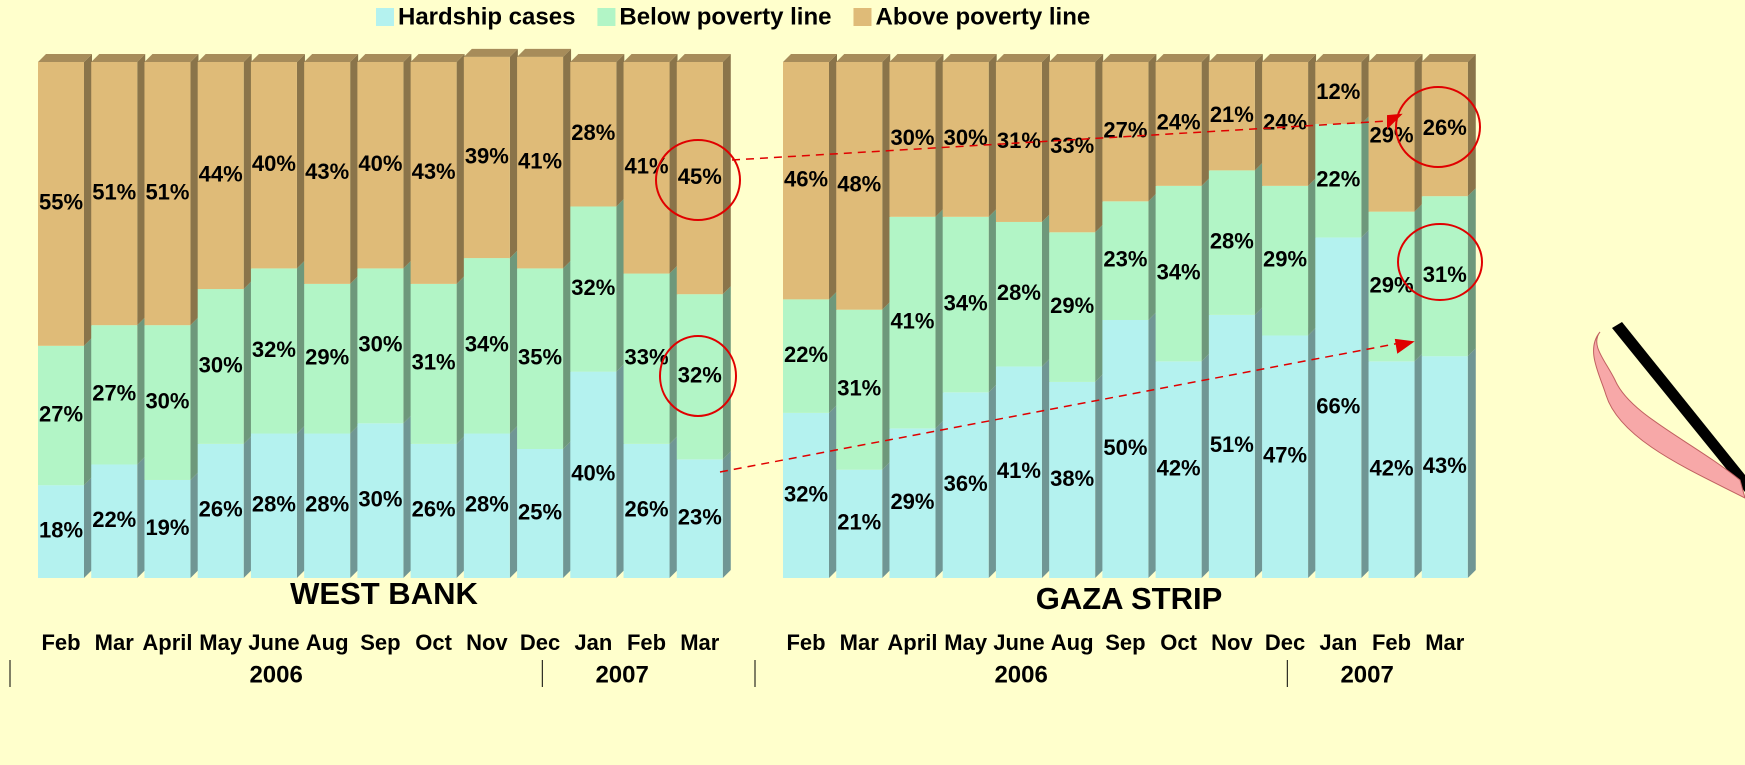  Describe the element at coordinates (274, 163) in the screenshot. I see `data-label: 40%` at that location.